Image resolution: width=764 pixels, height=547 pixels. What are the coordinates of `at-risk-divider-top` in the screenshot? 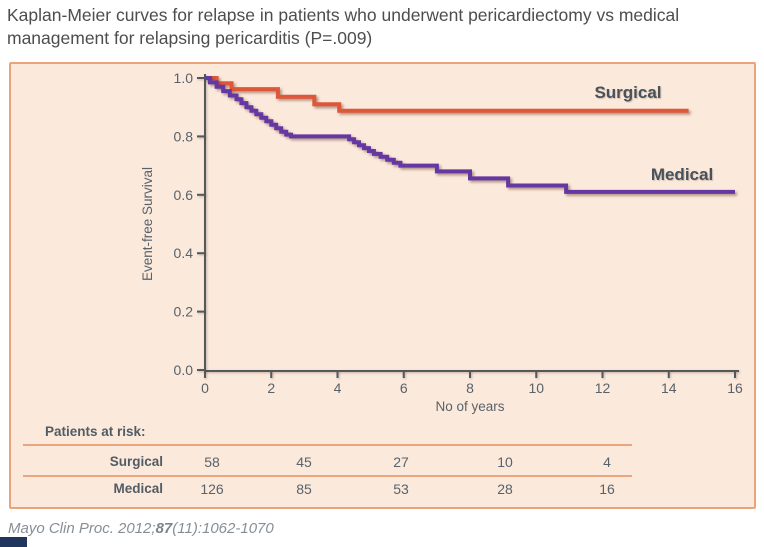 It's located at (327, 445).